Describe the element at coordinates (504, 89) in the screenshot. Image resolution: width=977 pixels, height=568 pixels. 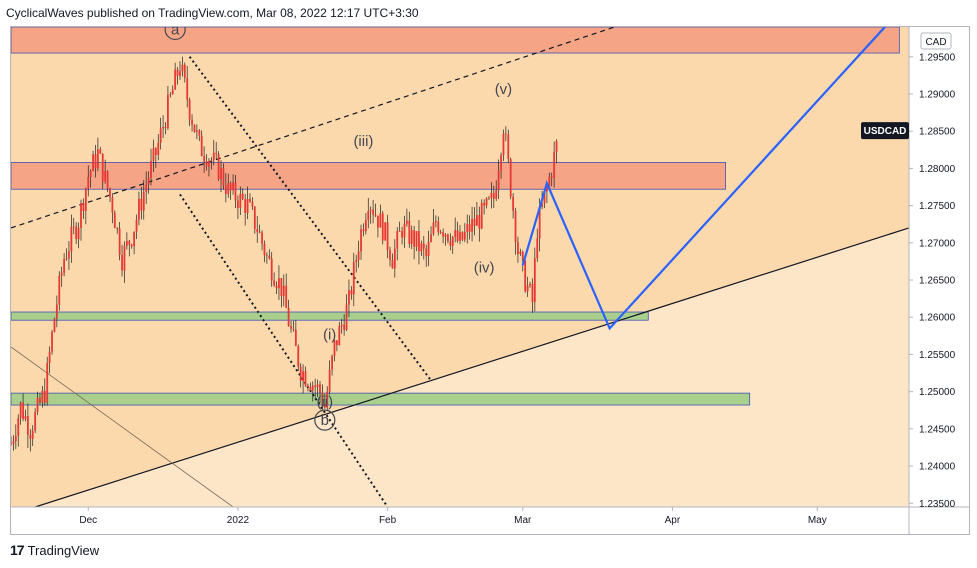
I see `wave-label-1: (v)` at that location.